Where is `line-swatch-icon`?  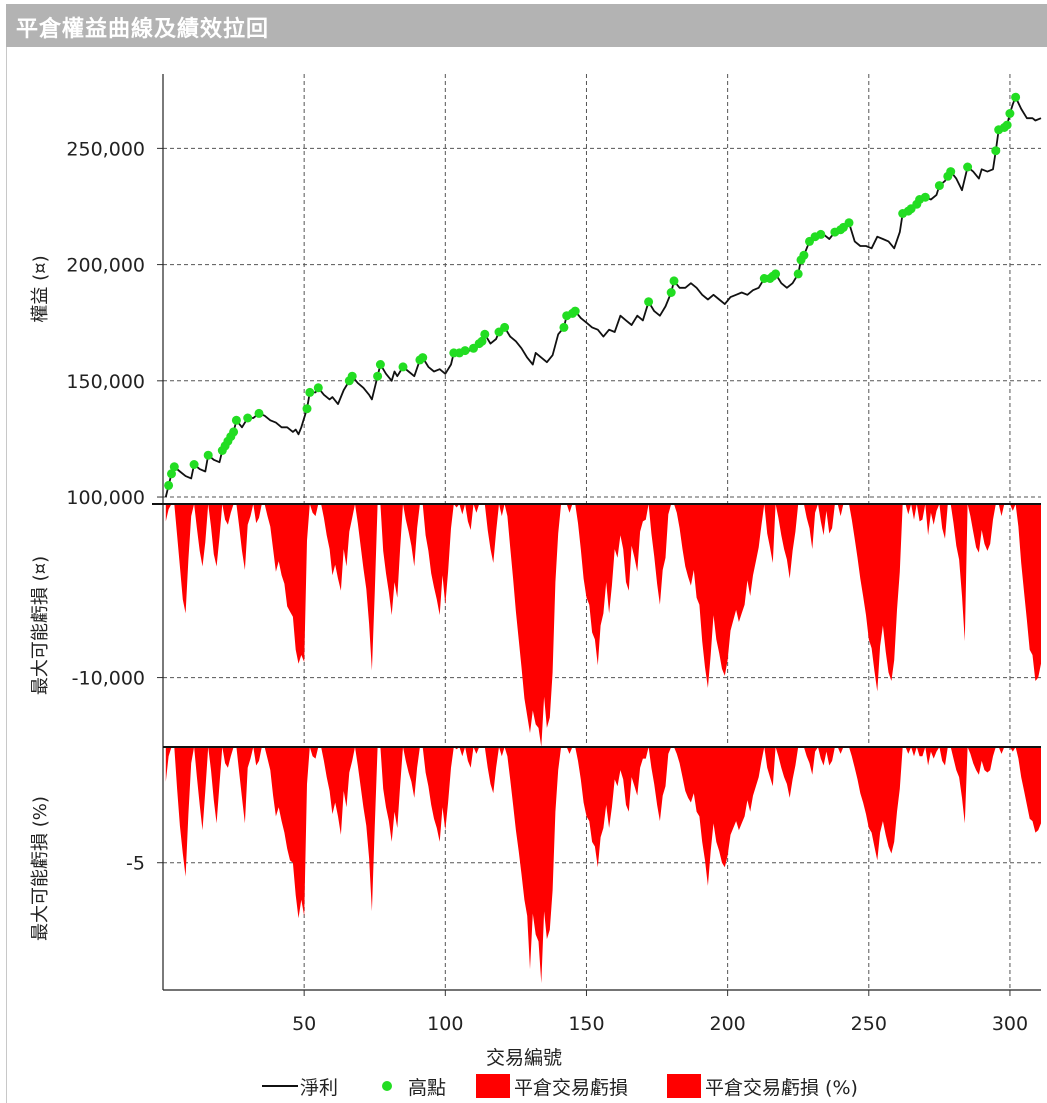 line-swatch-icon is located at coordinates (280, 1086).